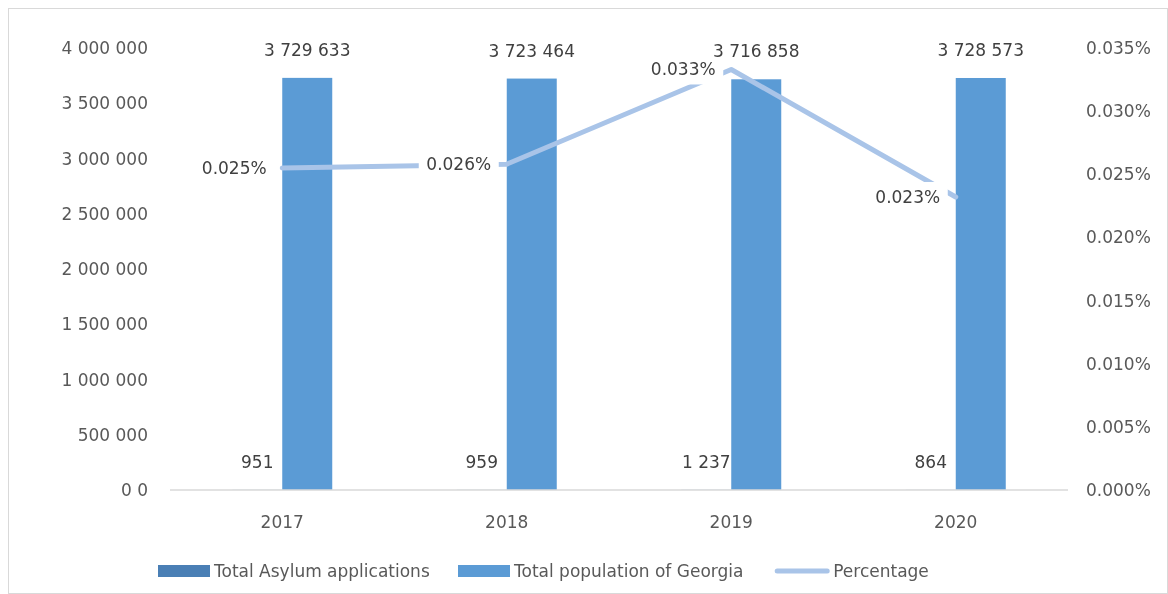 This screenshot has height=594, width=1168. What do you see at coordinates (459, 164) in the screenshot?
I see `data-label: 0.026%` at bounding box center [459, 164].